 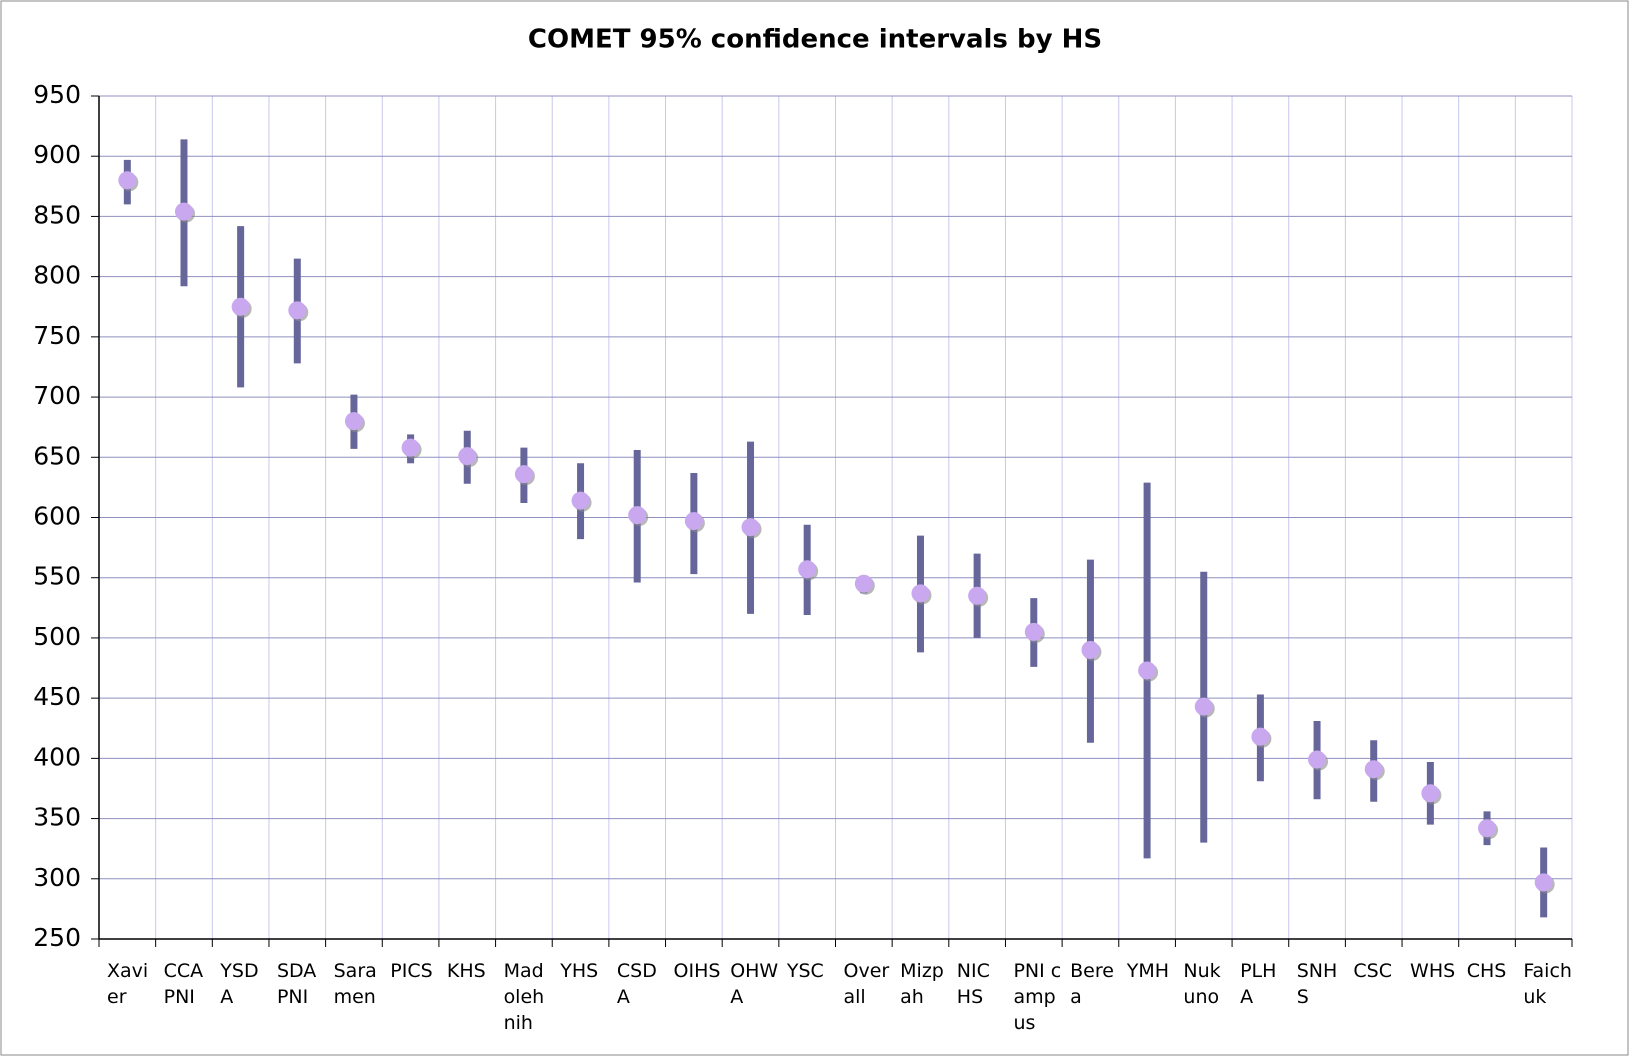 What do you see at coordinates (1547, 984) in the screenshot?
I see `x-tick-label: Faichuk` at bounding box center [1547, 984].